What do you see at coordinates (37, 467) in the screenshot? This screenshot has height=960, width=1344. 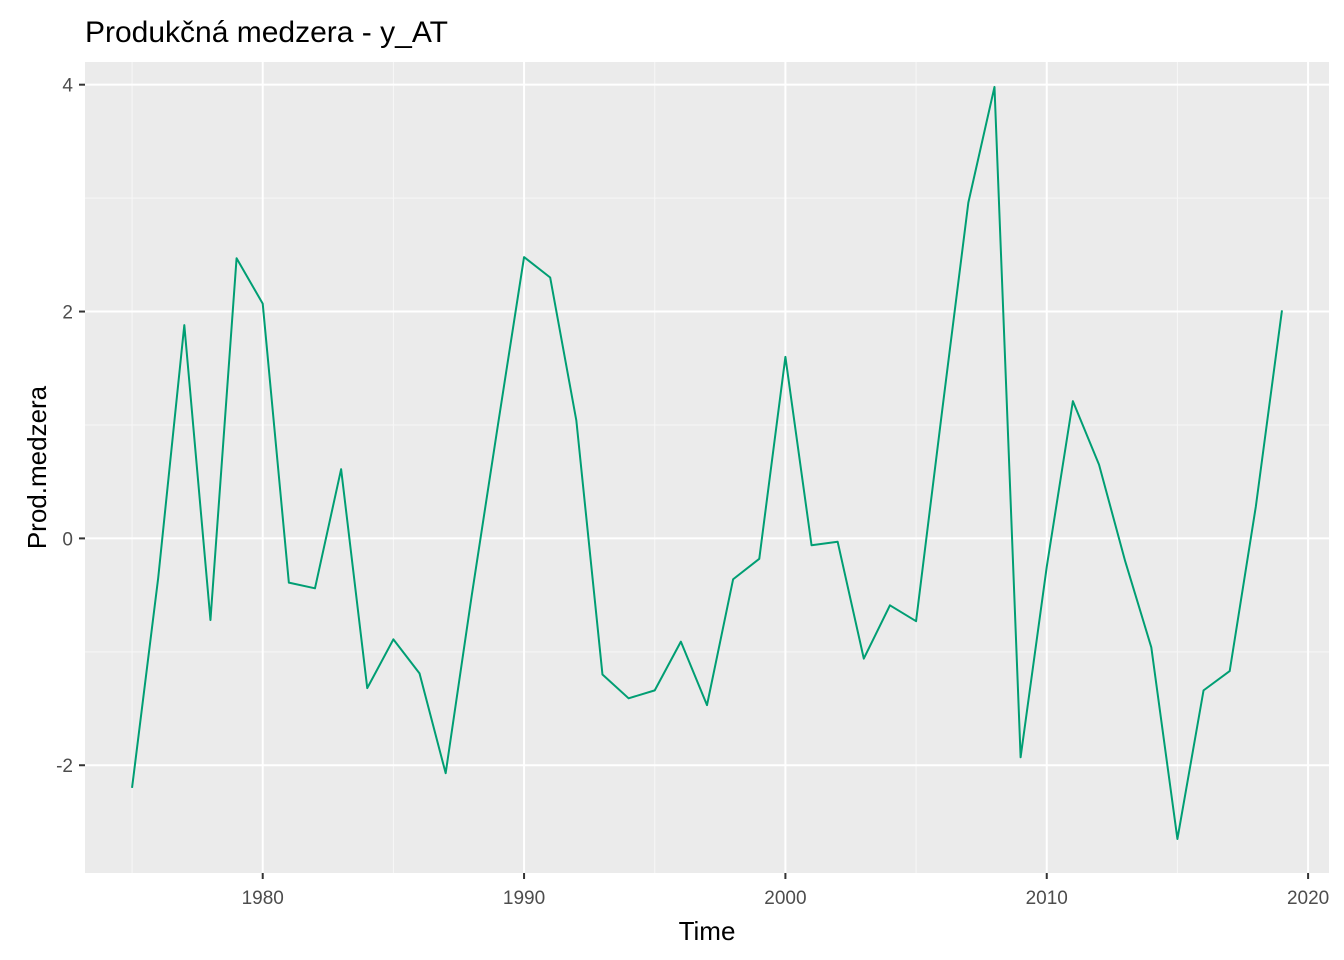 I see `y-axis-title: Prod.medzera` at bounding box center [37, 467].